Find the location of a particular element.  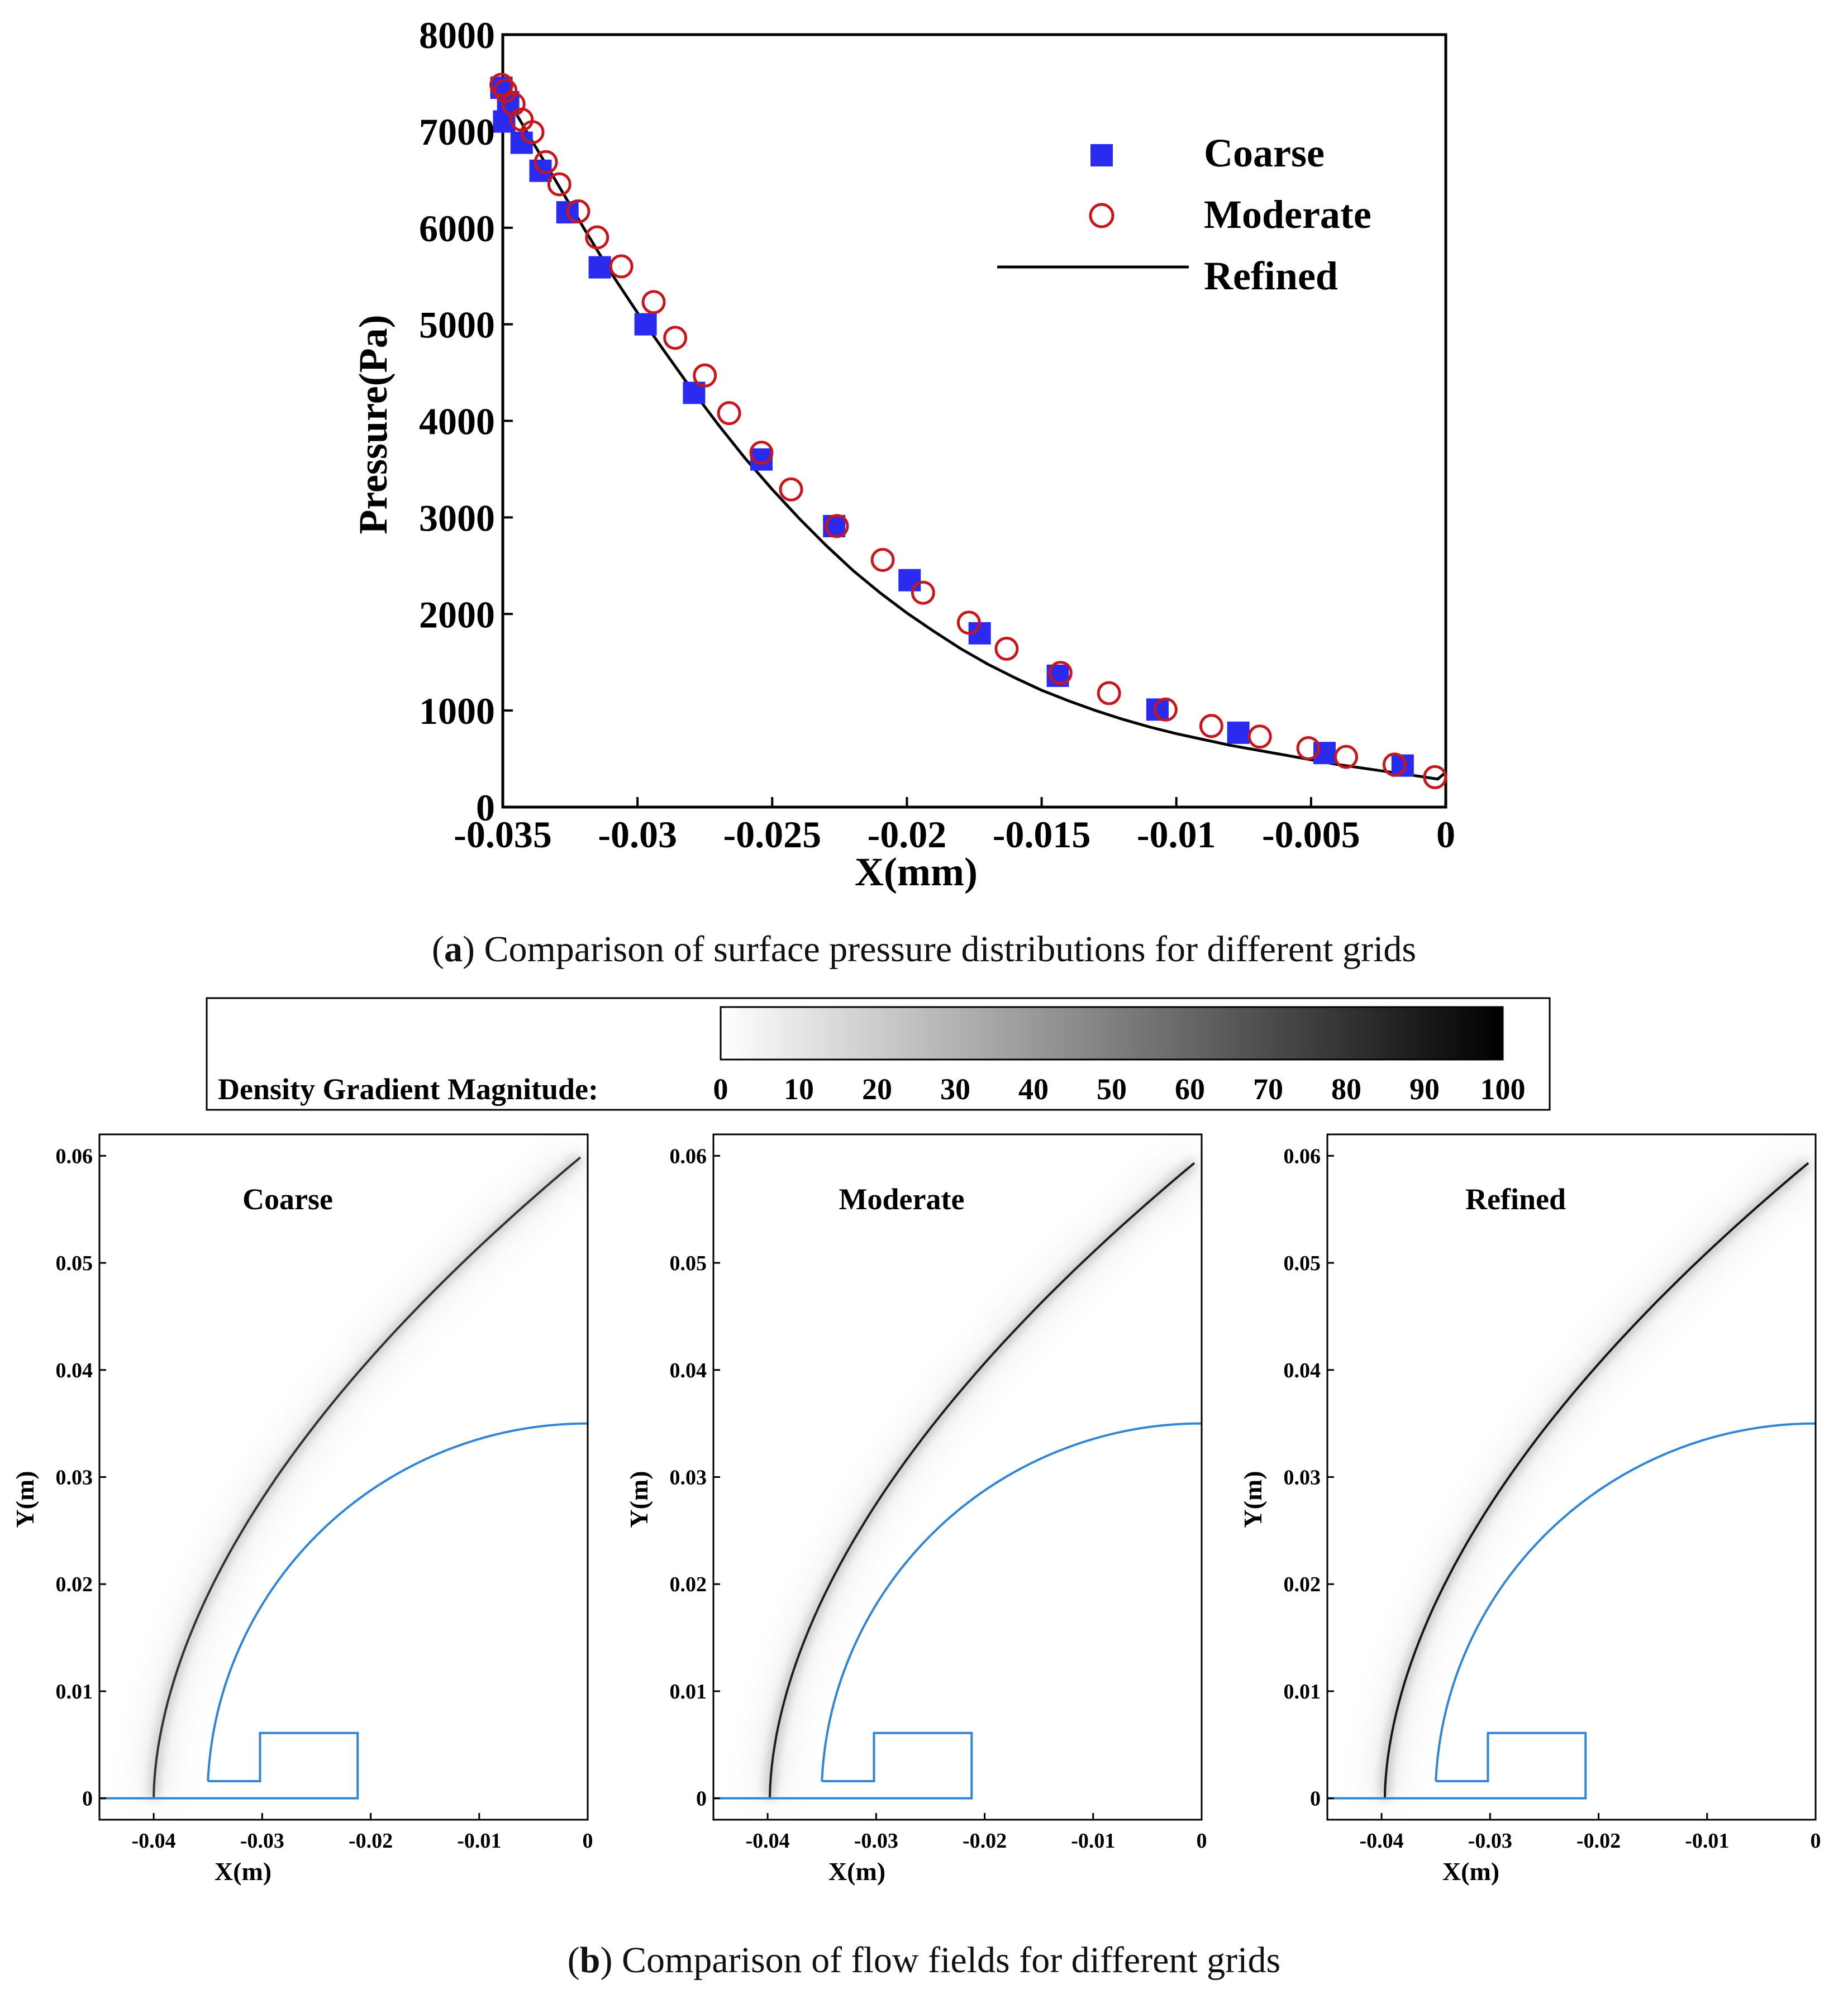

x-tick-label: -0.025 is located at coordinates (772, 835).